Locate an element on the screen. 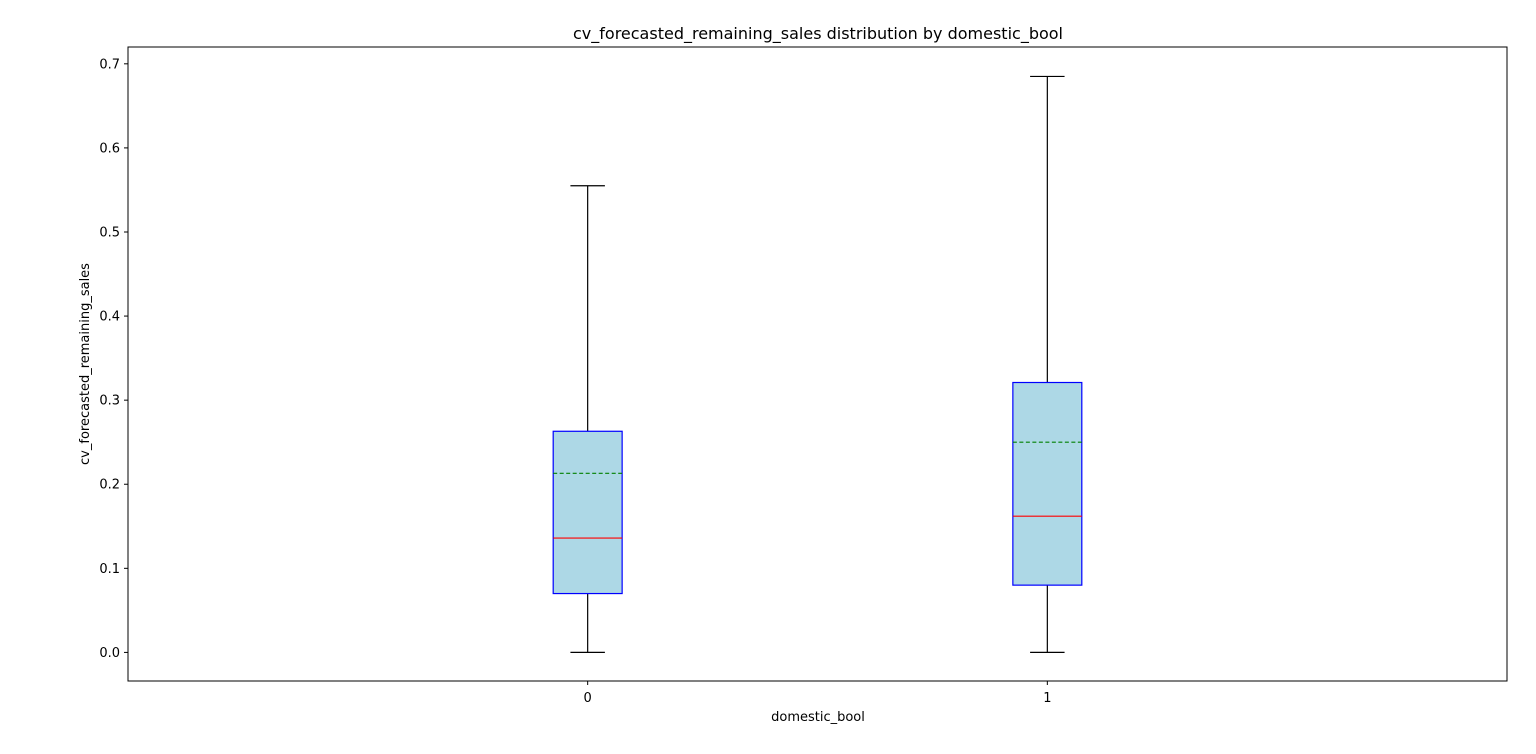  y-axis-label: cv_forecasted_remaining_sales is located at coordinates (85, 364).